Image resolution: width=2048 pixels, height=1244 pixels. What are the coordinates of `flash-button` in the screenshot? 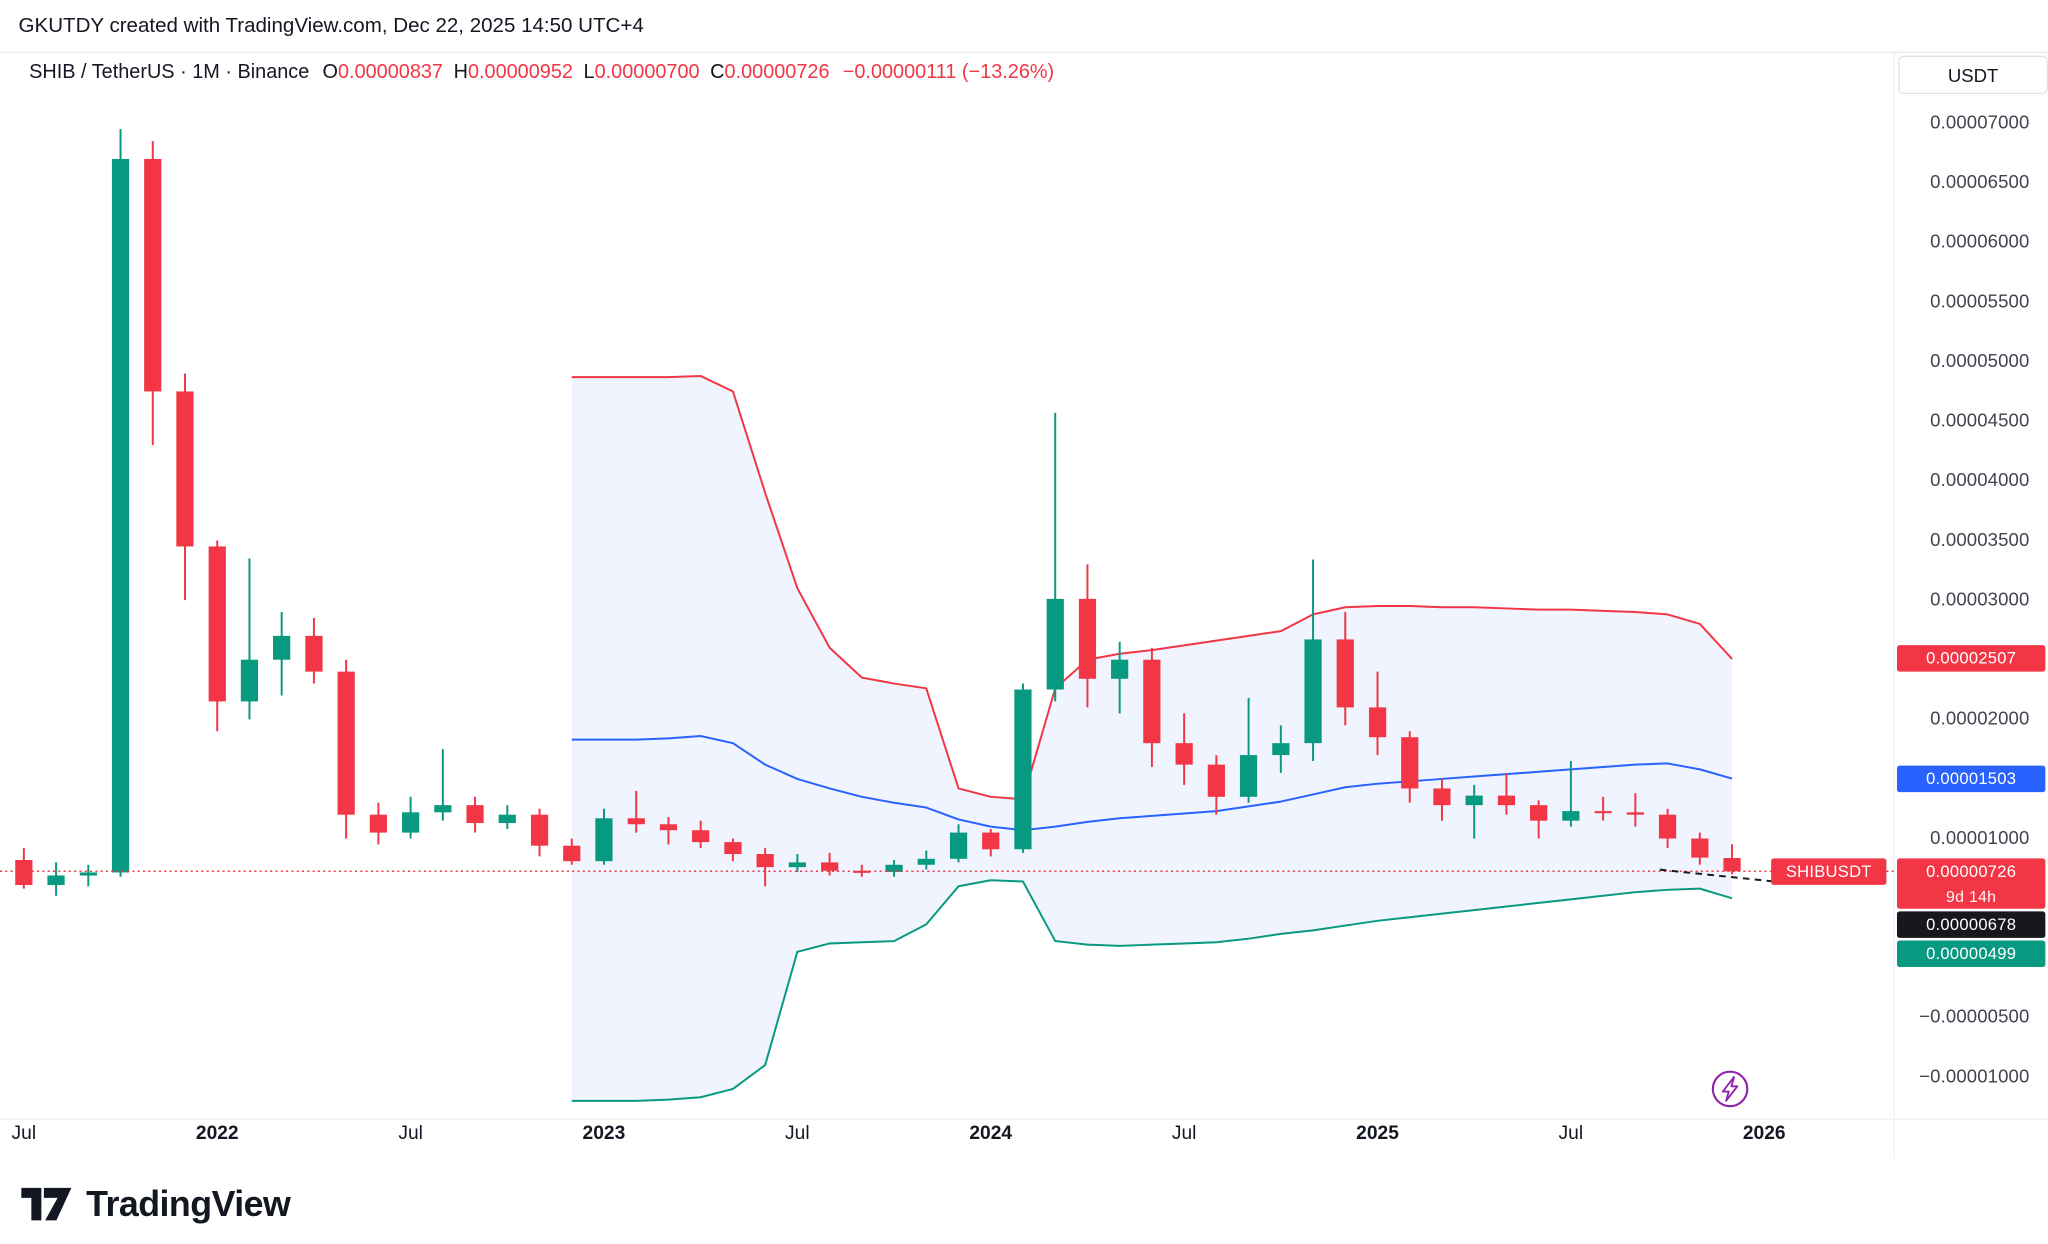 It's located at (1730, 1089).